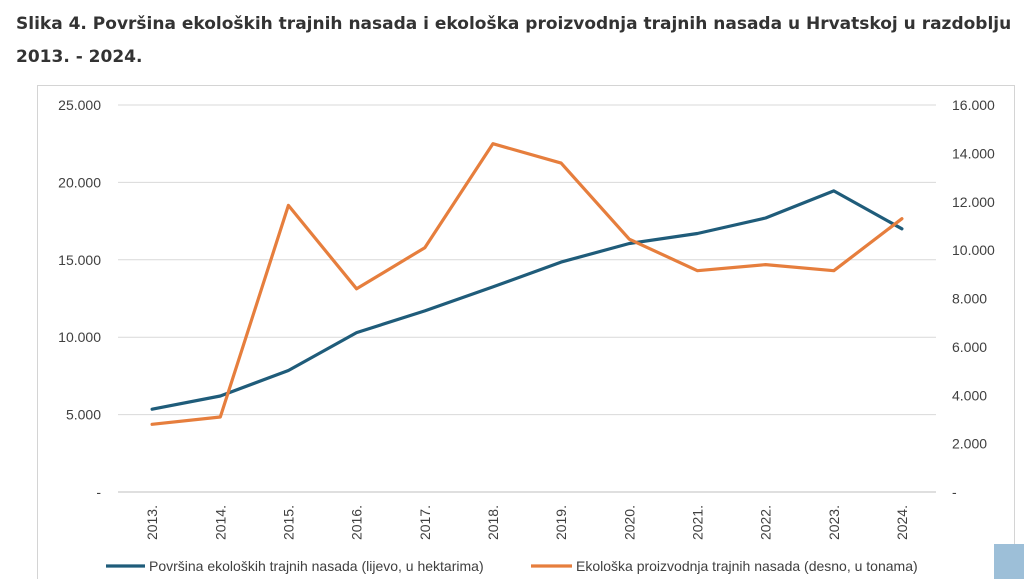 This screenshot has width=1024, height=579. Describe the element at coordinates (969, 395) in the screenshot. I see `y-right-tick-label: 4.000` at that location.